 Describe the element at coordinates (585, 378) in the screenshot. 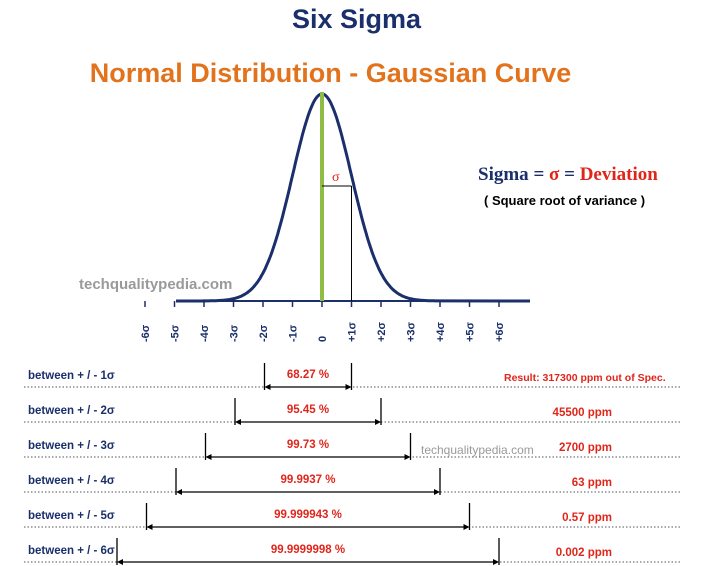

I see `row-ppm: Result: 317300 ppm out of Spec.` at that location.